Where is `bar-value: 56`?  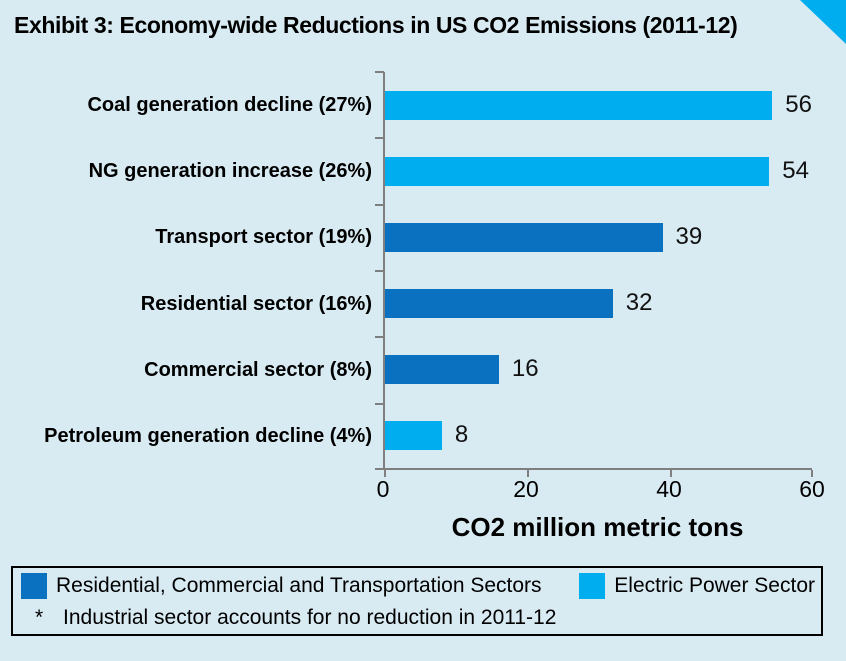
bar-value: 56 is located at coordinates (798, 104).